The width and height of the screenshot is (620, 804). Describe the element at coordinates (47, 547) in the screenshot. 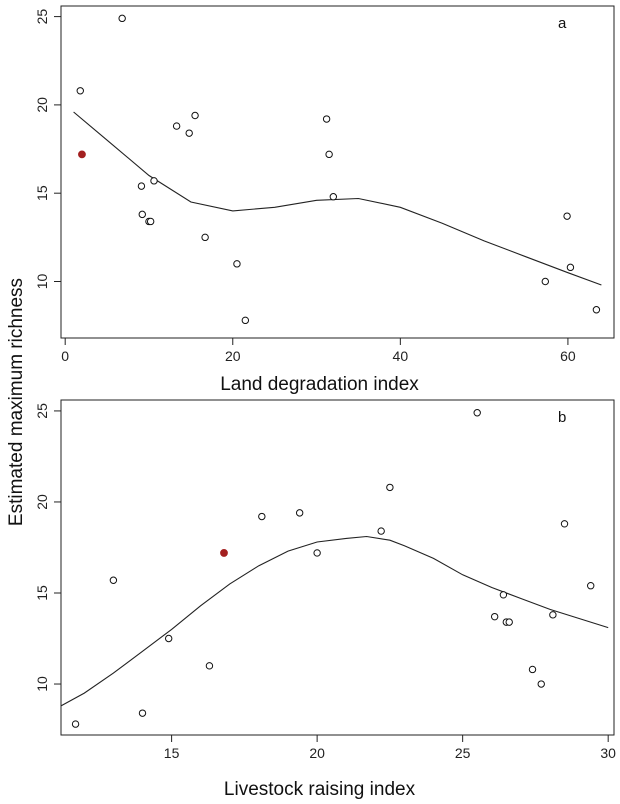

I see `panel-b-y-ticks: 10 15 20 25` at that location.